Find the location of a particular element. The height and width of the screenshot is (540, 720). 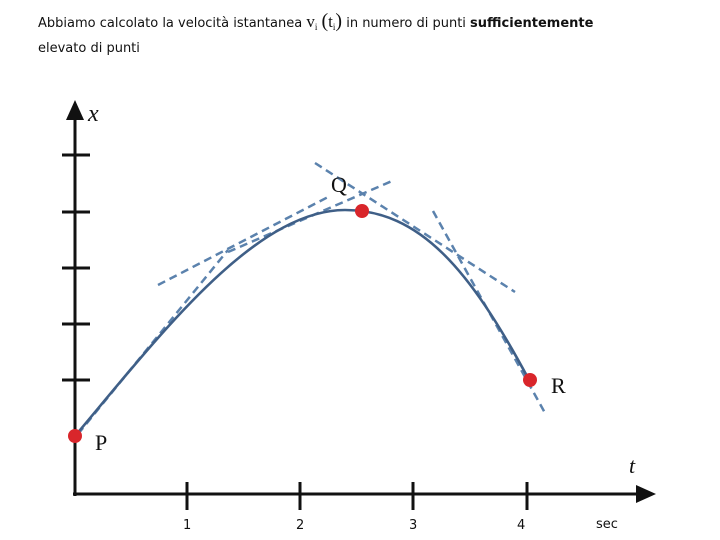

velocity-subscript: i is located at coordinates (316, 27).